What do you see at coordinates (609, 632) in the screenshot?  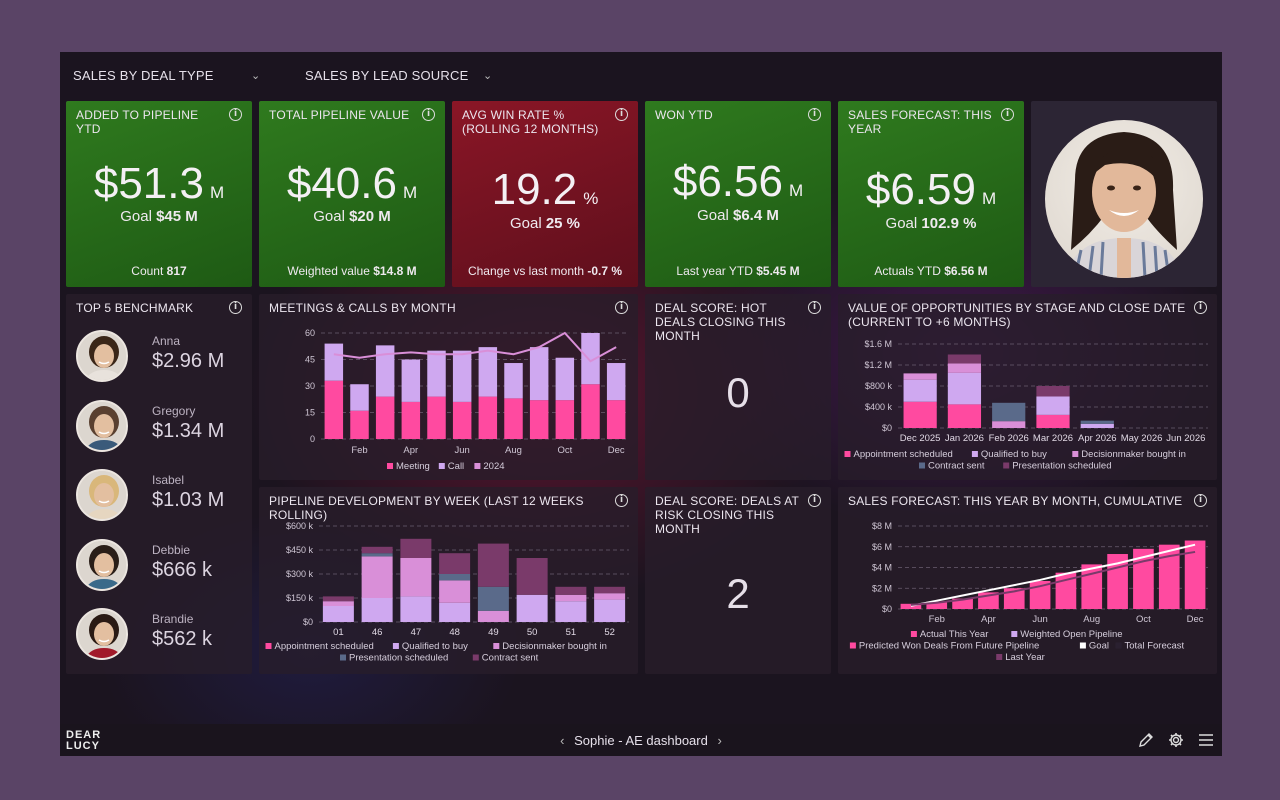 I see `x-tick-label: 52` at bounding box center [609, 632].